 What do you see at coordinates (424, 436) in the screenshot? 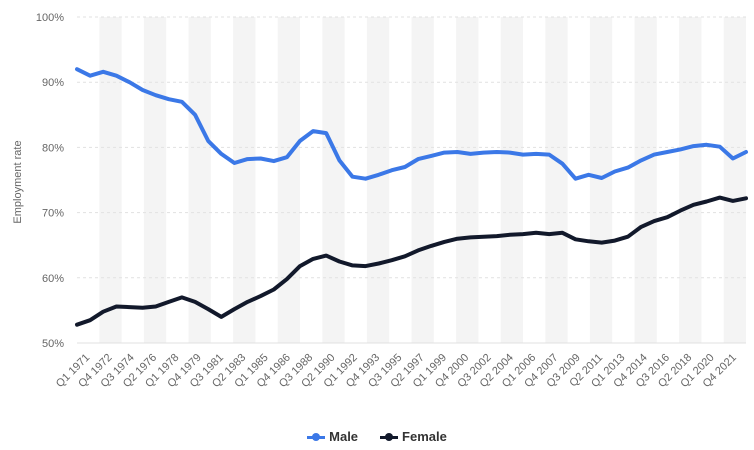
I see `legend-label-female: Female` at bounding box center [424, 436].